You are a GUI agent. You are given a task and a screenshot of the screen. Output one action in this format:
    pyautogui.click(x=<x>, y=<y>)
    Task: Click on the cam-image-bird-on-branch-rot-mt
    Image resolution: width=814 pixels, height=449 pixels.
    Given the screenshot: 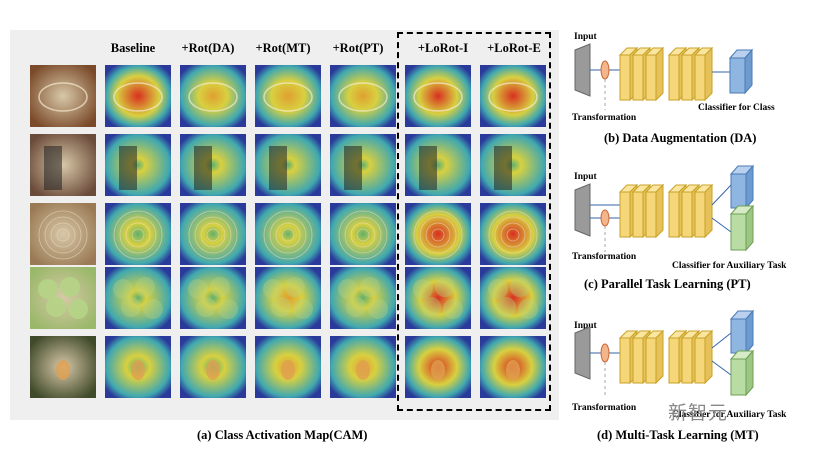 What is the action you would take?
    pyautogui.click(x=288, y=367)
    